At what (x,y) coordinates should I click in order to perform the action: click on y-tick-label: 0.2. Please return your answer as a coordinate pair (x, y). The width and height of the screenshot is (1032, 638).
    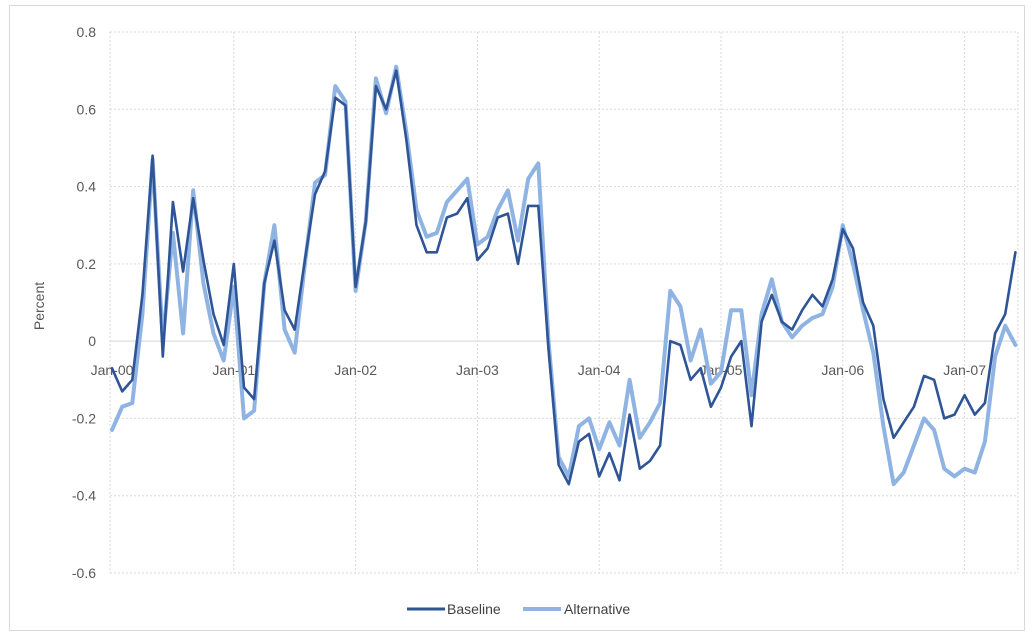
    Looking at the image, I should click on (87, 264).